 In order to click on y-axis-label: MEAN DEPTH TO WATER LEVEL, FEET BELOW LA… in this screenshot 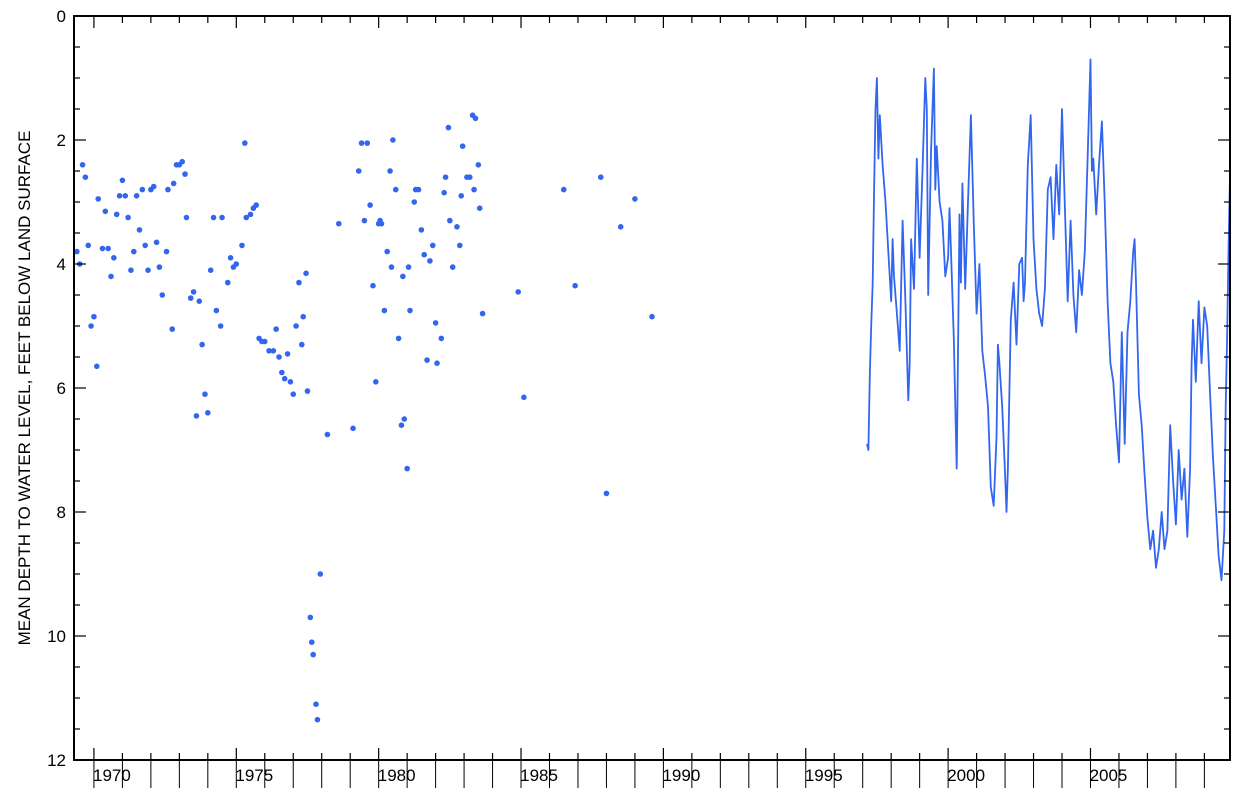, I will do `click(24, 388)`.